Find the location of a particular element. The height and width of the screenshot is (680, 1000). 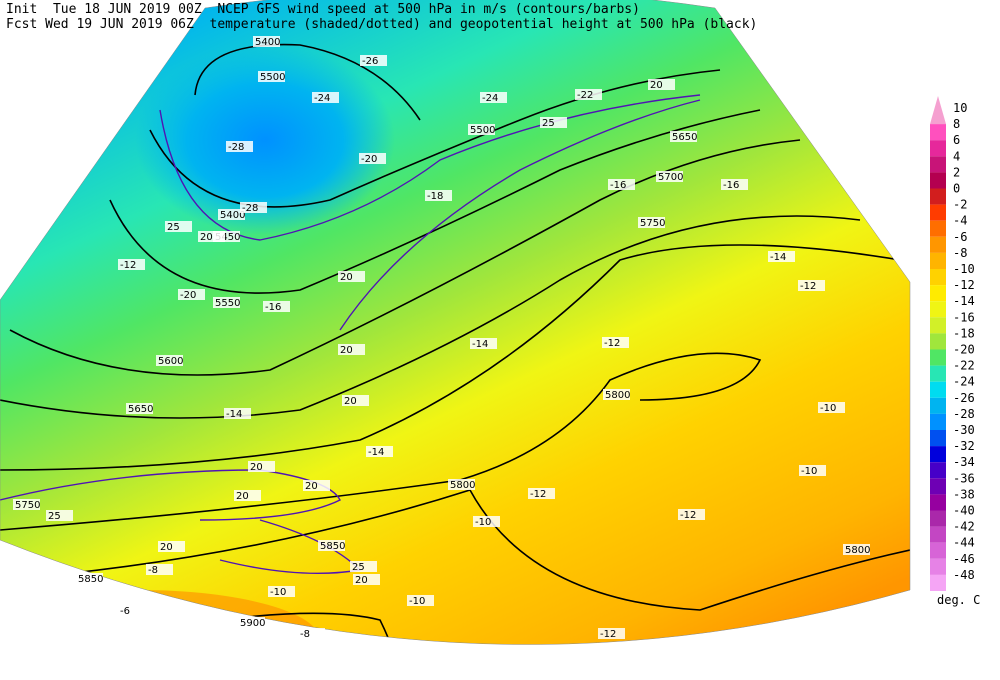

height-label: 5500 is located at coordinates (272, 77).